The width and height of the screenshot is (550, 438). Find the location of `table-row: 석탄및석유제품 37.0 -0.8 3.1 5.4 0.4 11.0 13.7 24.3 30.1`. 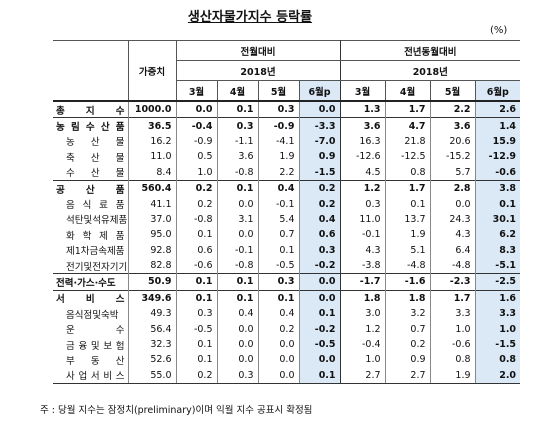

table-row: 석탄및석유제품 37.0 -0.8 3.1 5.4 0.4 11.0 13.7 24.3 30.1 is located at coordinates (287, 219).